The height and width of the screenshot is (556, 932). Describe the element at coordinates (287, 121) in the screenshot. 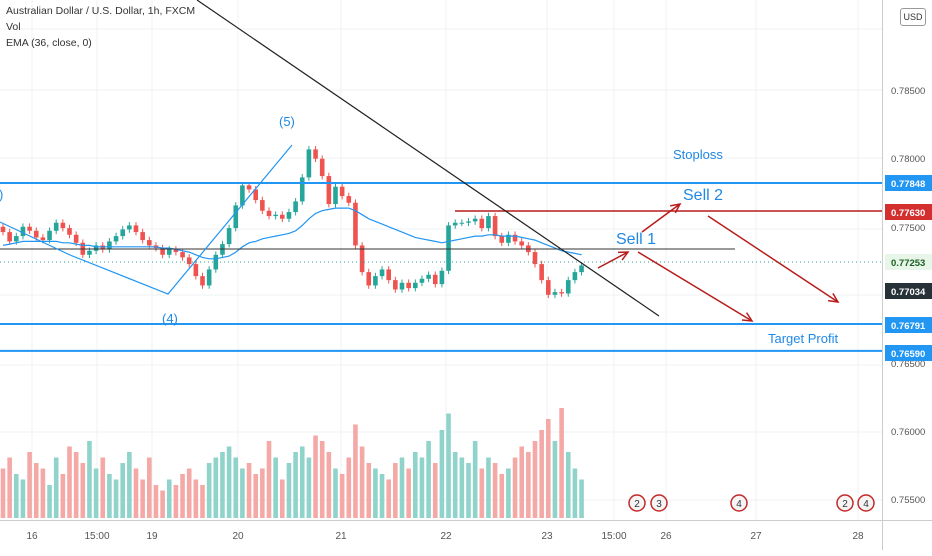

I see `wave-5-label: (5)` at that location.